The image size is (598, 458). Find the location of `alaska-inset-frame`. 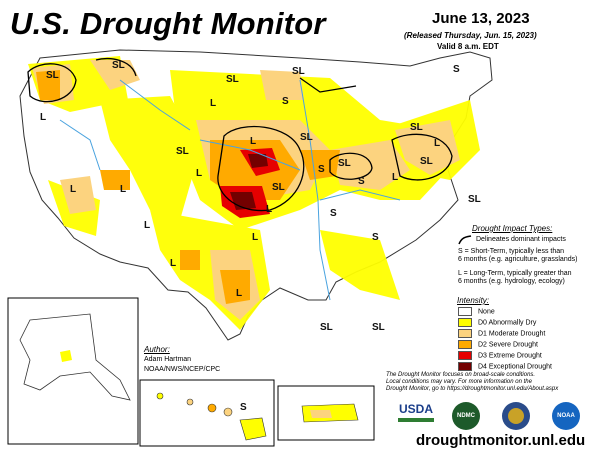

alaska-inset-frame is located at coordinates (73, 371).